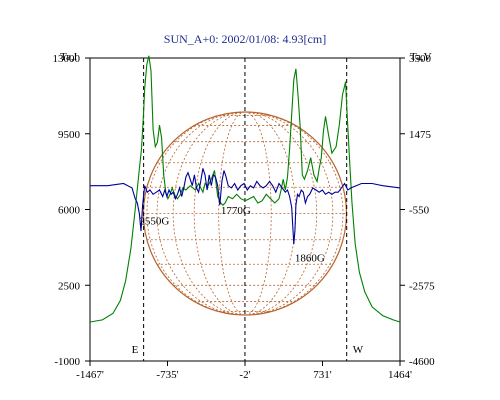 The width and height of the screenshot is (500, 400). I want to click on annotation-layer: 2550G 1770G 1860G, so click(231, 235).